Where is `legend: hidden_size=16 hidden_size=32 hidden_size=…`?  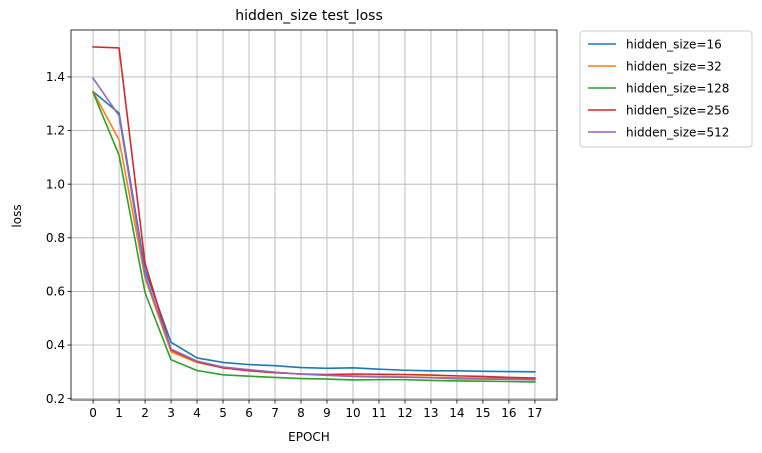 legend: hidden_size=16 hidden_size=32 hidden_size=… is located at coordinates (666, 89).